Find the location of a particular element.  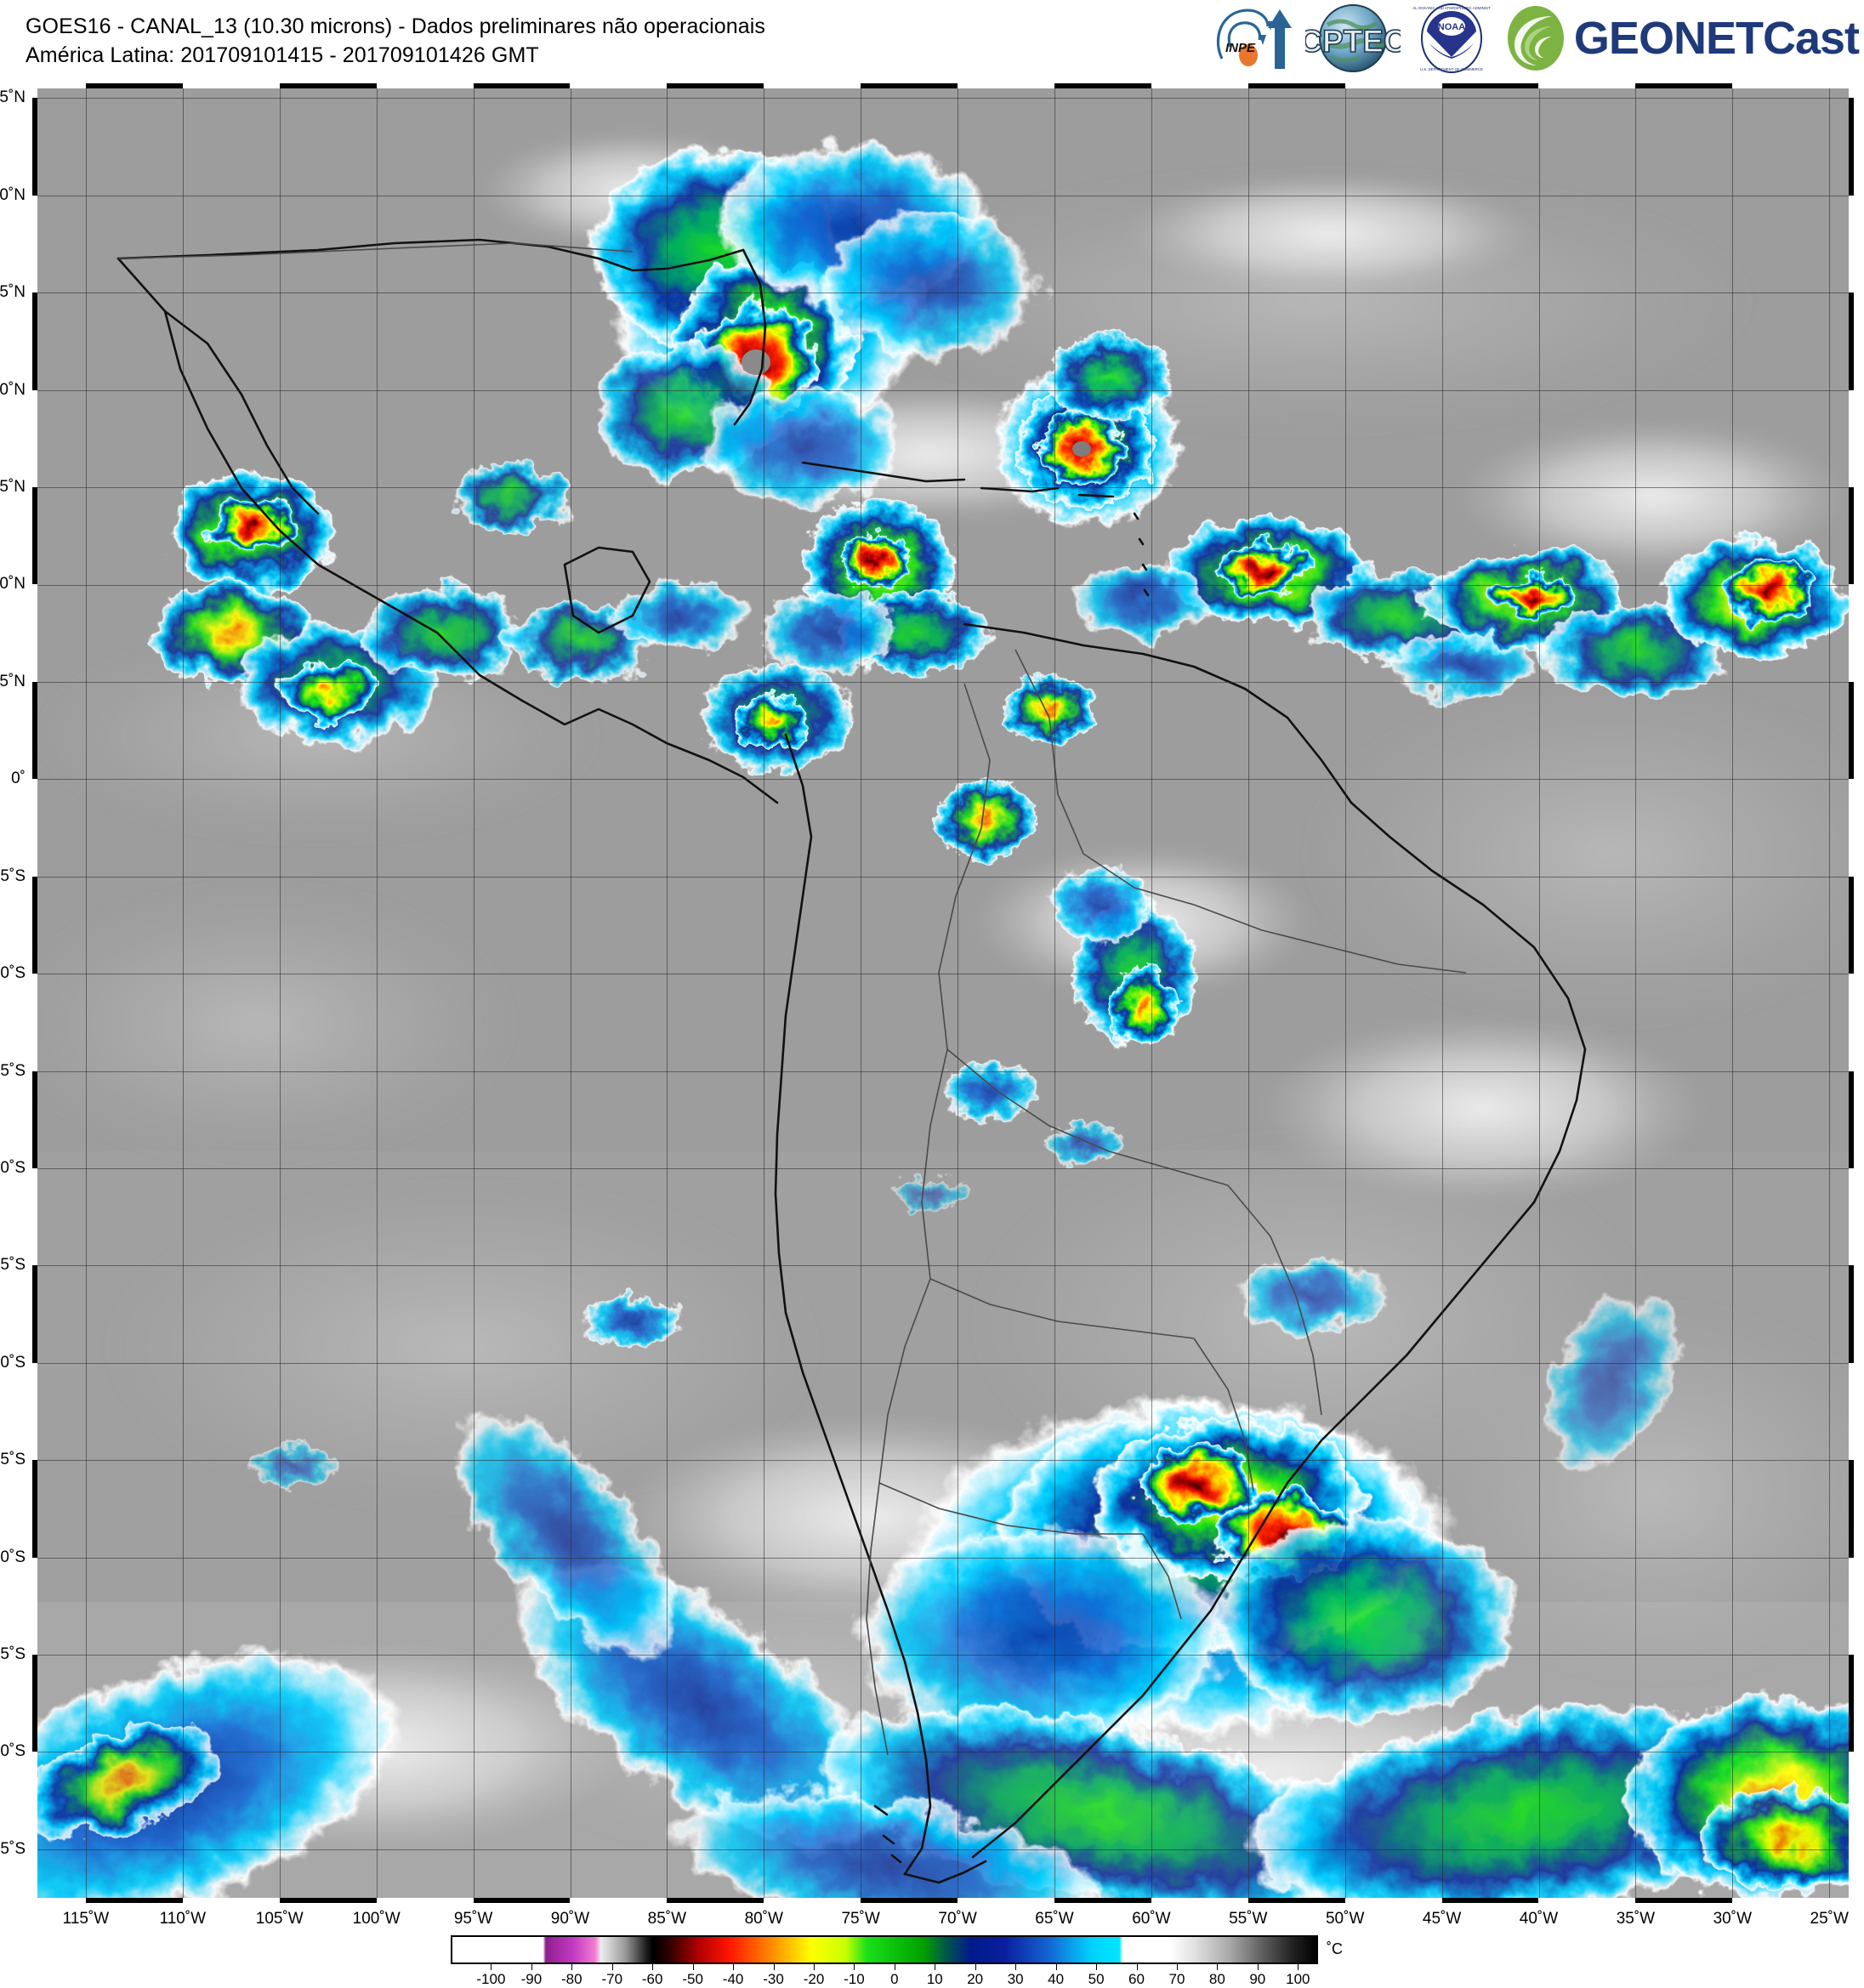

svg-text: INPE is located at coordinates (1240, 48).